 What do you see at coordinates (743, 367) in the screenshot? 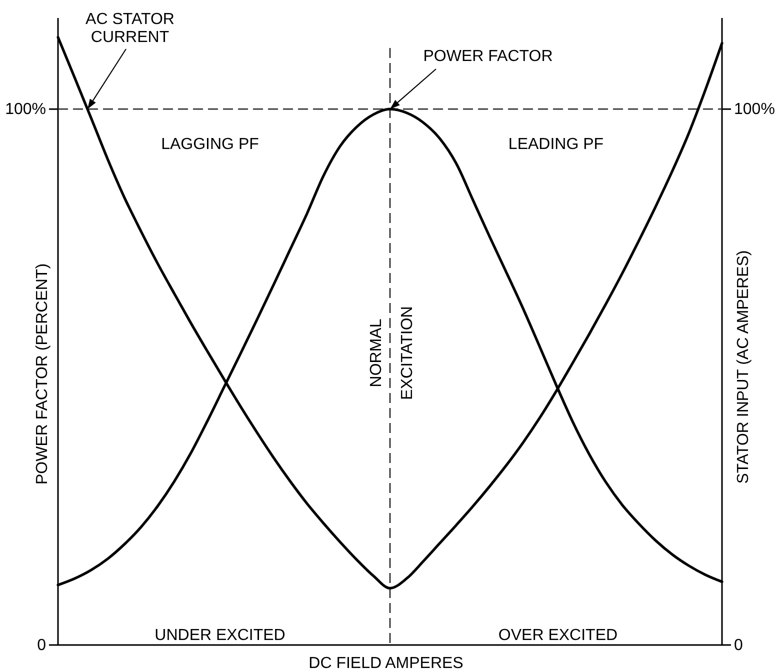
I see `y2-axis-title: STATOR INPUT (AC AMPERES)` at bounding box center [743, 367].